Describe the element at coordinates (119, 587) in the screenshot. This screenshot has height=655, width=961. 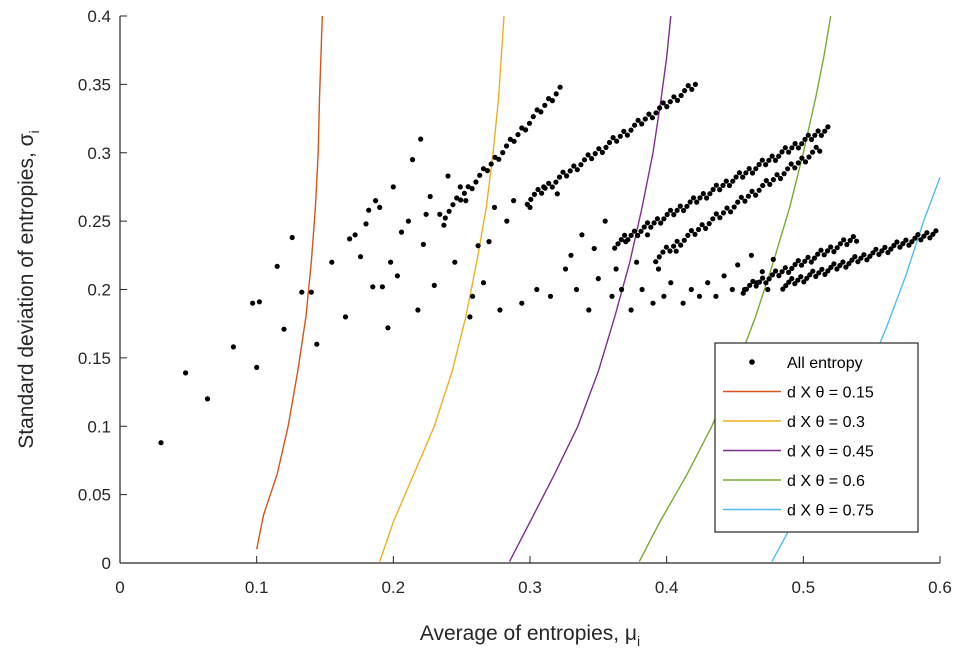
I see `x-tick-label: 0` at that location.